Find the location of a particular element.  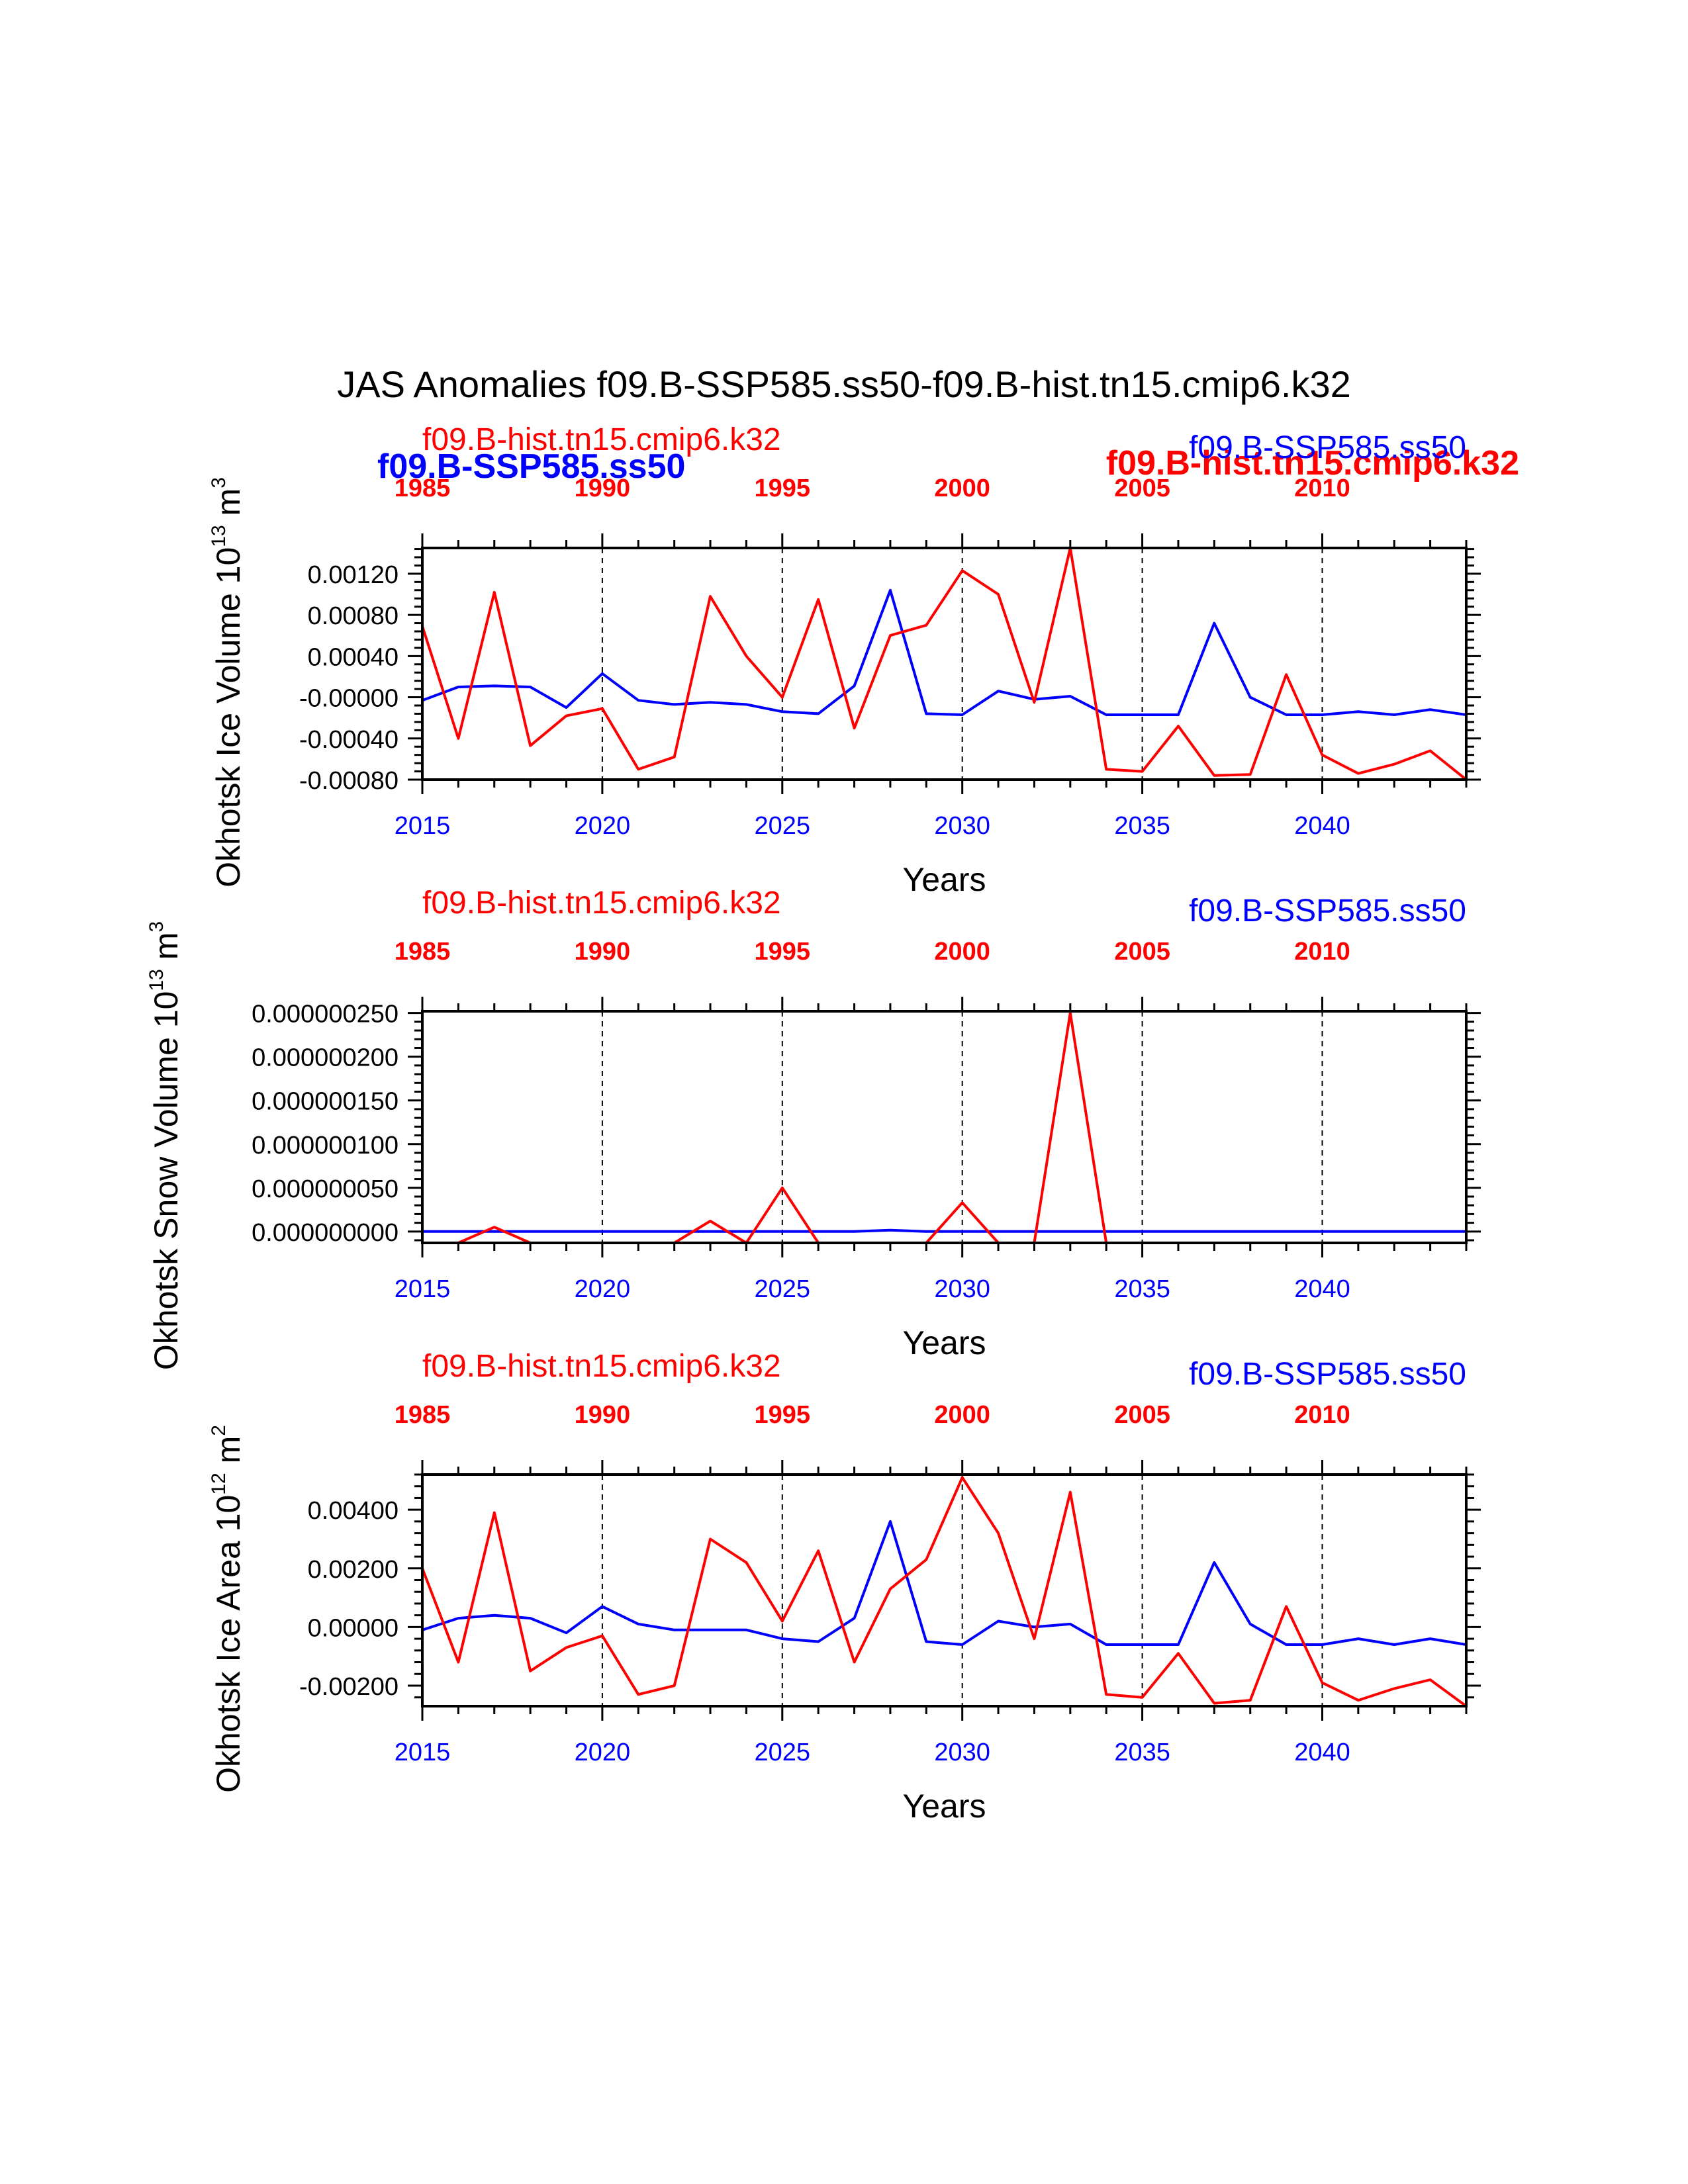

y-tick-label: -0.00080 is located at coordinates (349, 781).